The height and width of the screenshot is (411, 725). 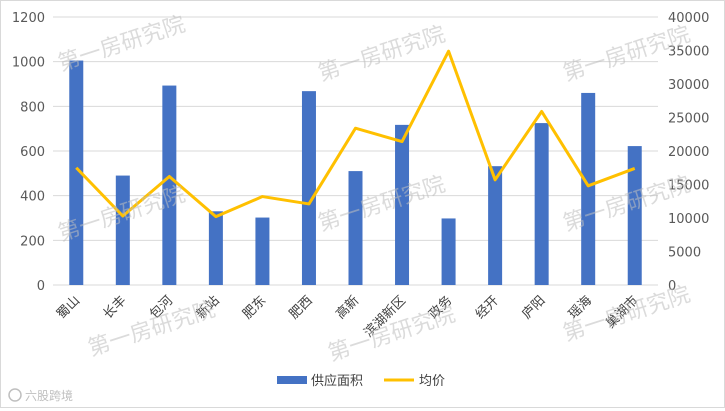 I want to click on left-tick-label: 1200, so click(x=28, y=18).